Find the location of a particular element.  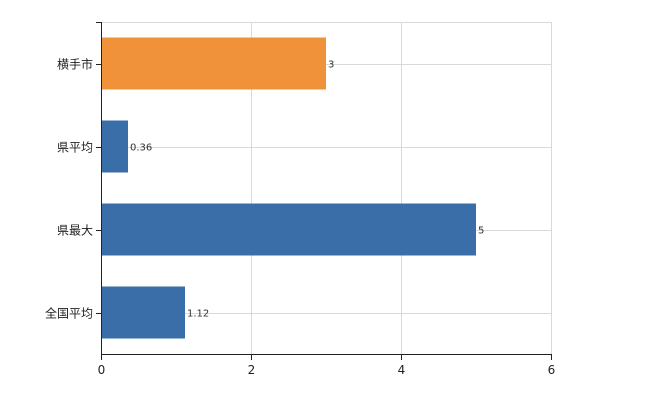

y-tick-label: 県最大 is located at coordinates (75, 231).